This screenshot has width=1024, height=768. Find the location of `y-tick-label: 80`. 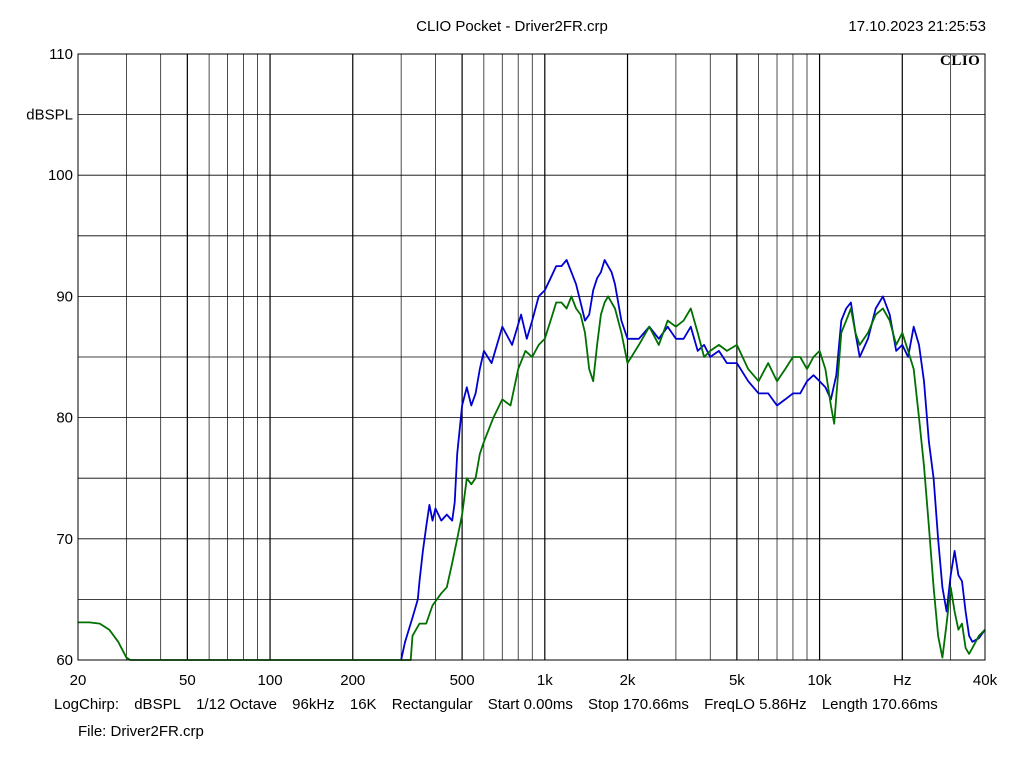

y-tick-label: 80 is located at coordinates (64, 418).